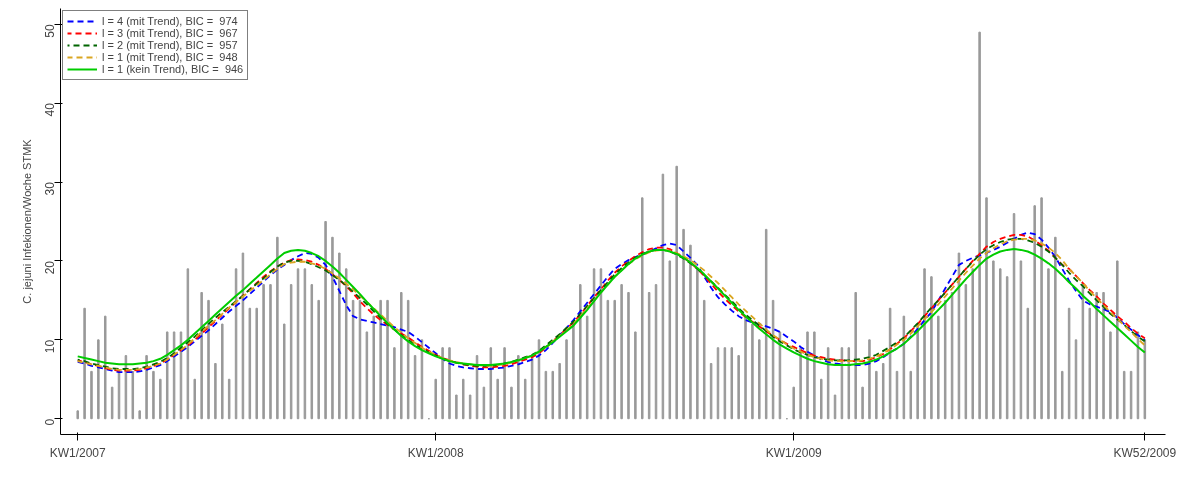 The height and width of the screenshot is (478, 1189). I want to click on legend-label: l = 1 (kein Trend), BIC = 946, so click(173, 69).